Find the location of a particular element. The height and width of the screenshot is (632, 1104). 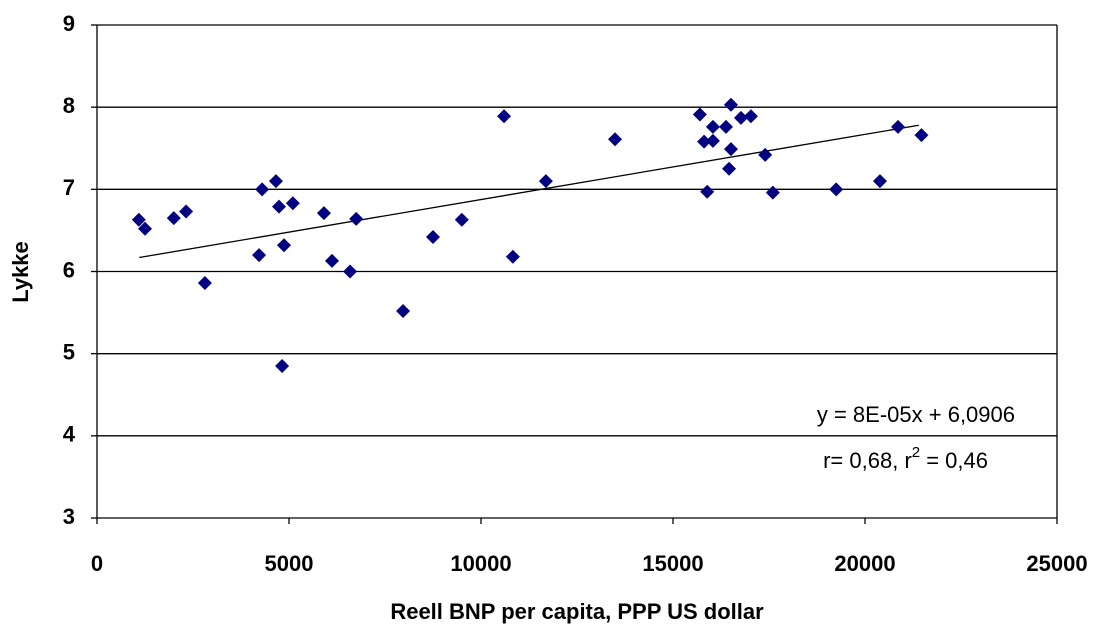

y-axis-title: Lykke is located at coordinates (20, 272).